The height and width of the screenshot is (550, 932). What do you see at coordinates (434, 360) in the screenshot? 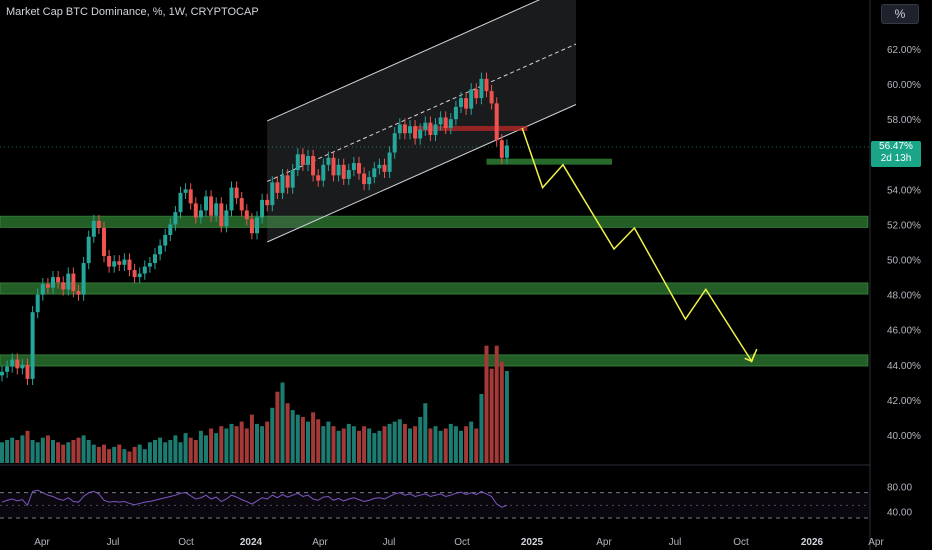
I see `support-zone` at bounding box center [434, 360].